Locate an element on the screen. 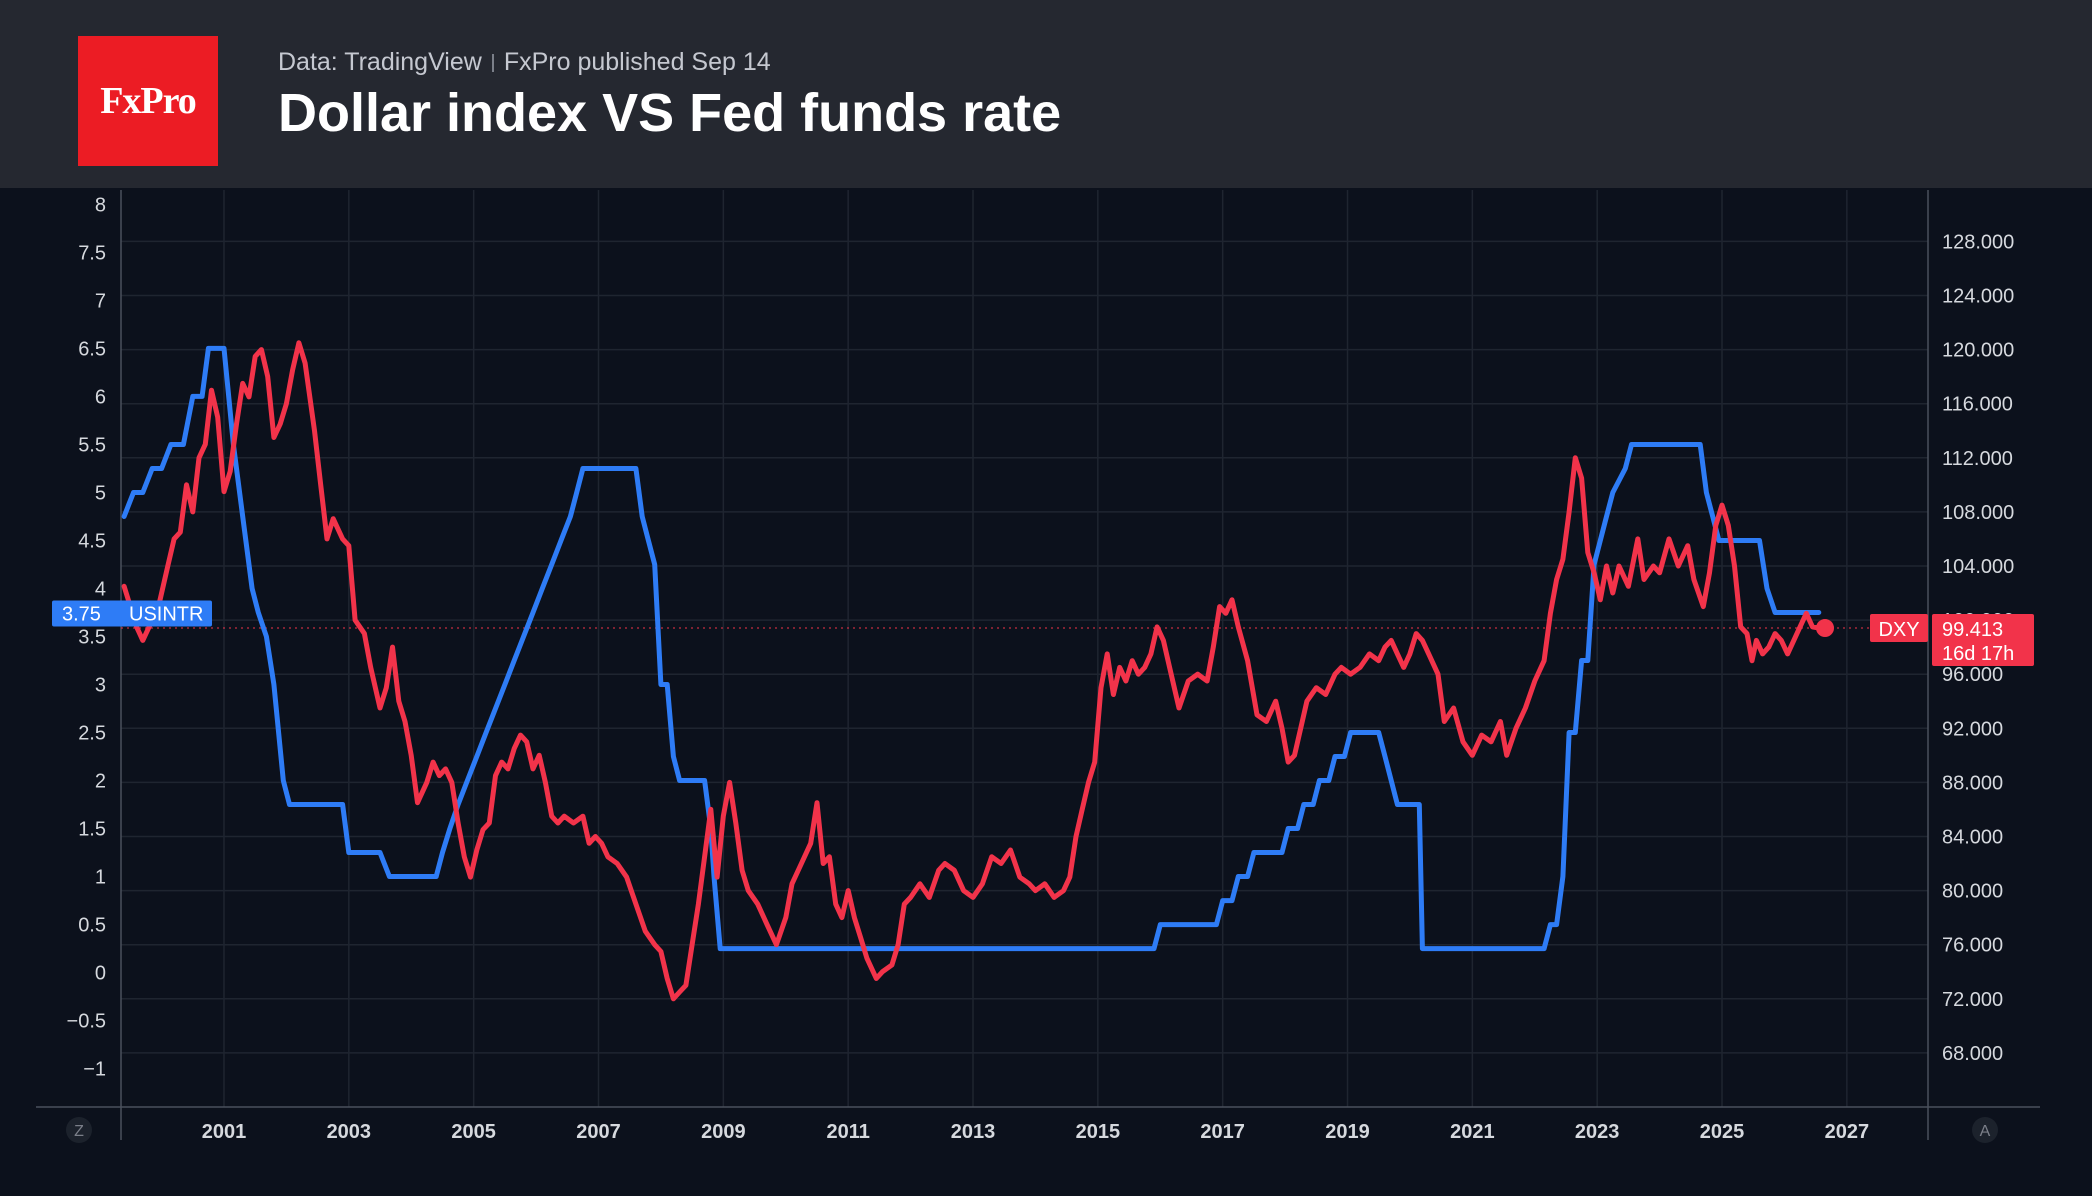  right-tick-label: 88.000 is located at coordinates (1972, 783).